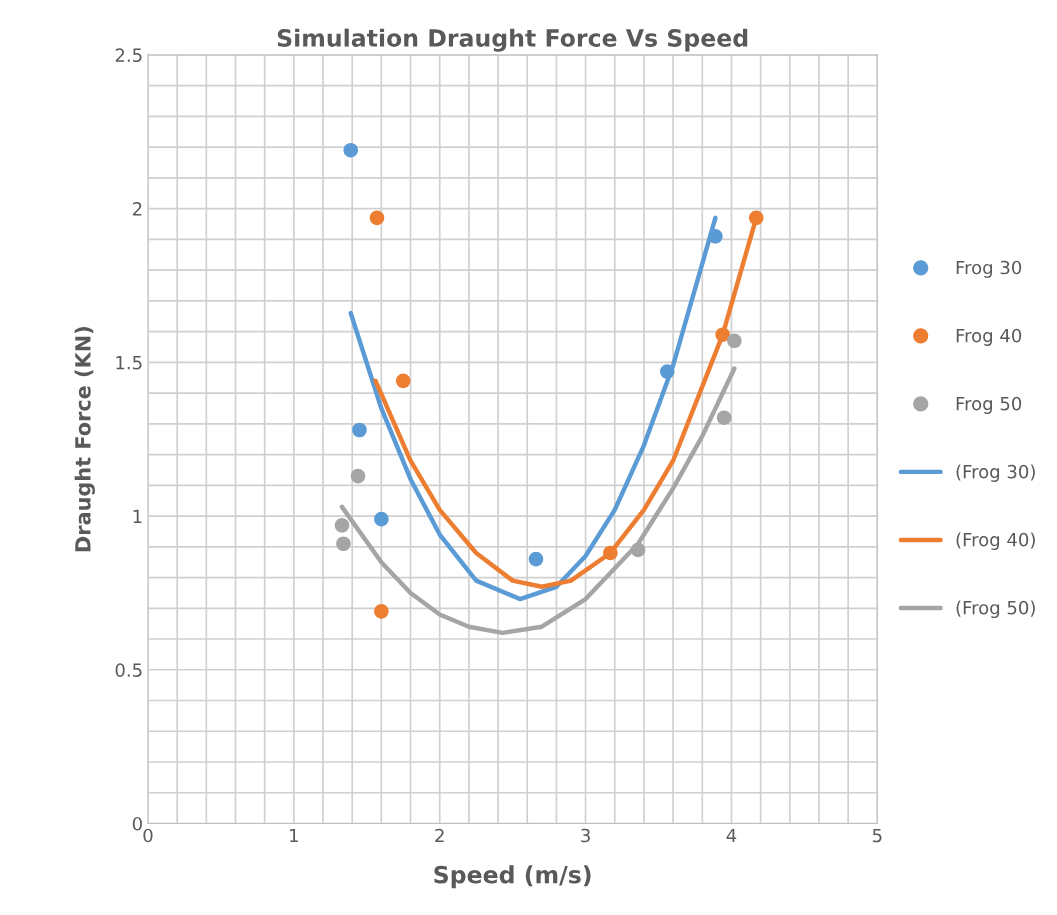 This screenshot has width=1057, height=915. Describe the element at coordinates (128, 670) in the screenshot. I see `y-tick-label: 0.5` at that location.